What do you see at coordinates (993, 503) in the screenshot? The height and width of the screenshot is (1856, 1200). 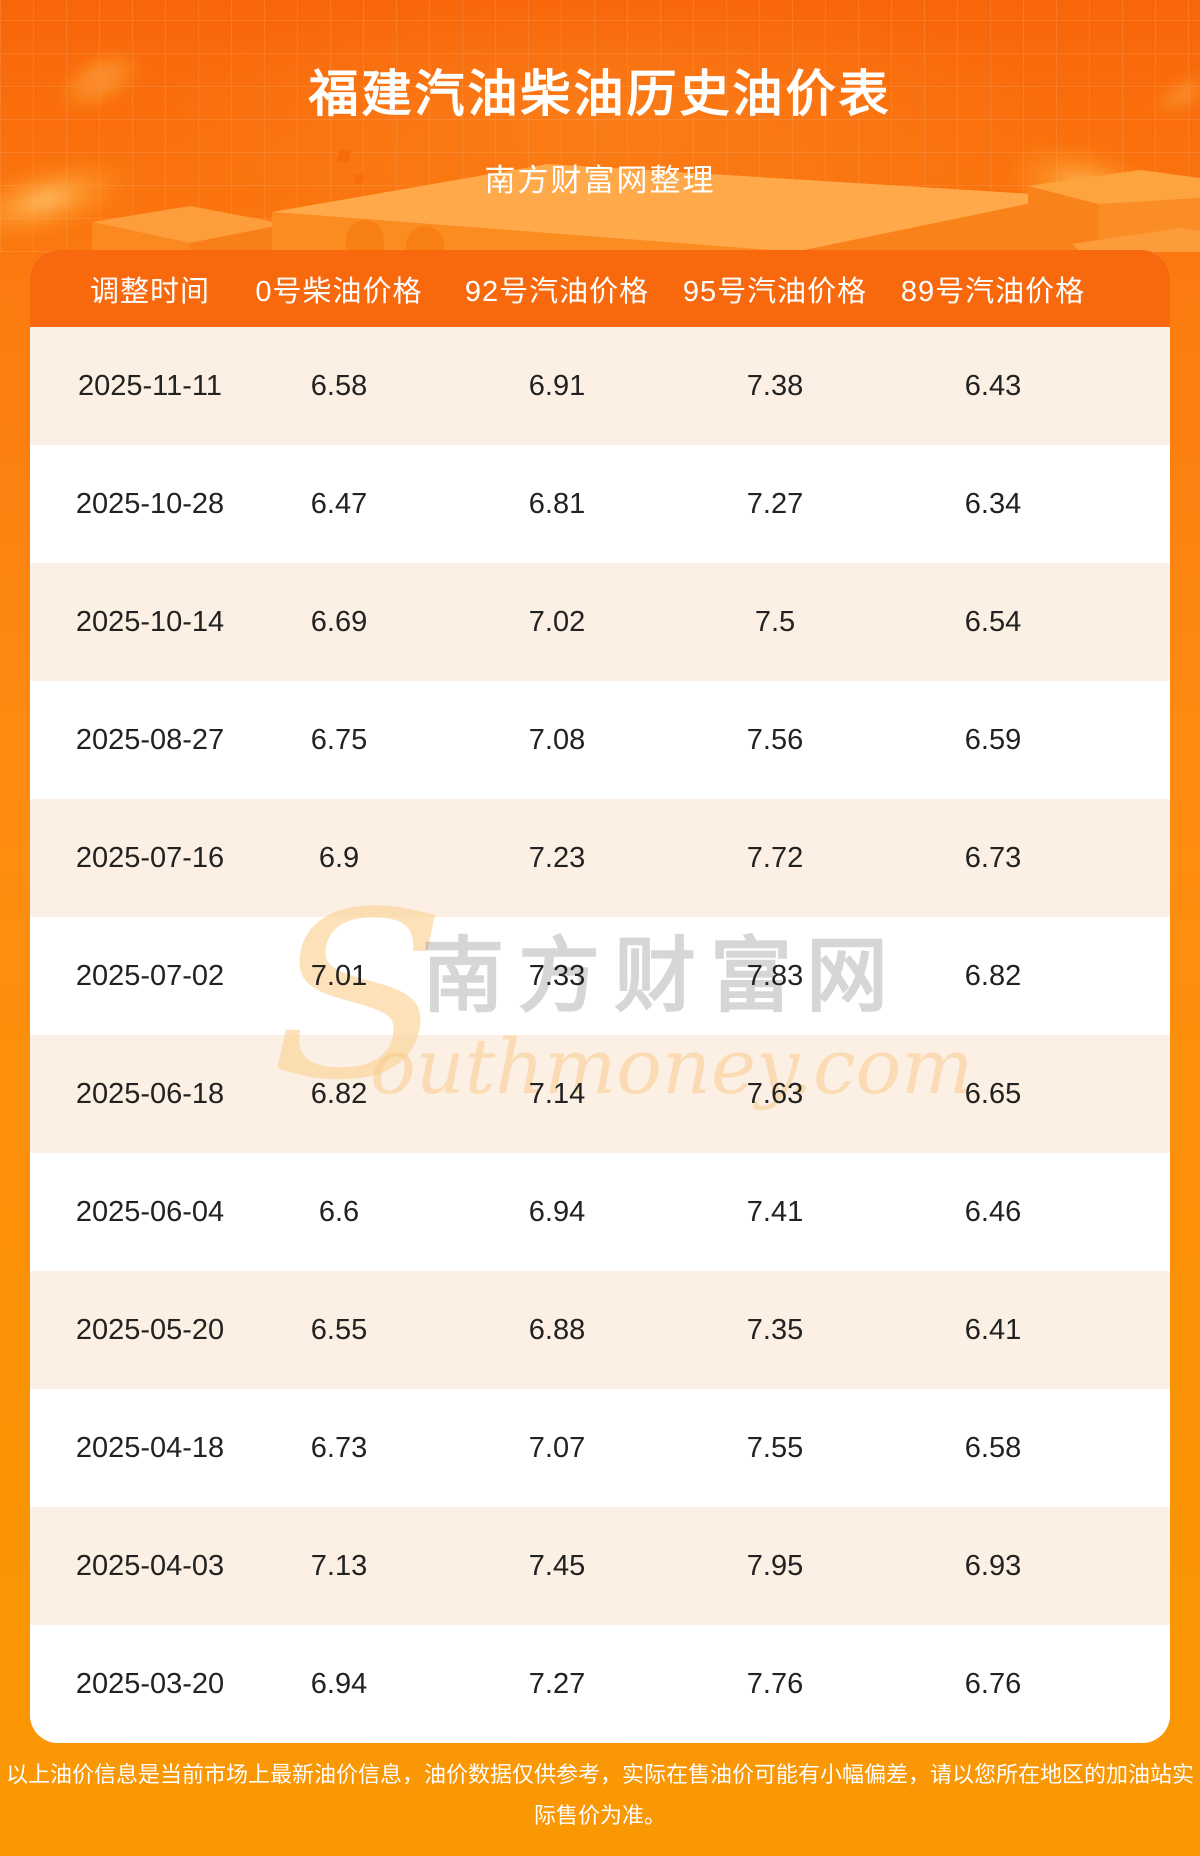 I see `price-cell: 6.34` at bounding box center [993, 503].